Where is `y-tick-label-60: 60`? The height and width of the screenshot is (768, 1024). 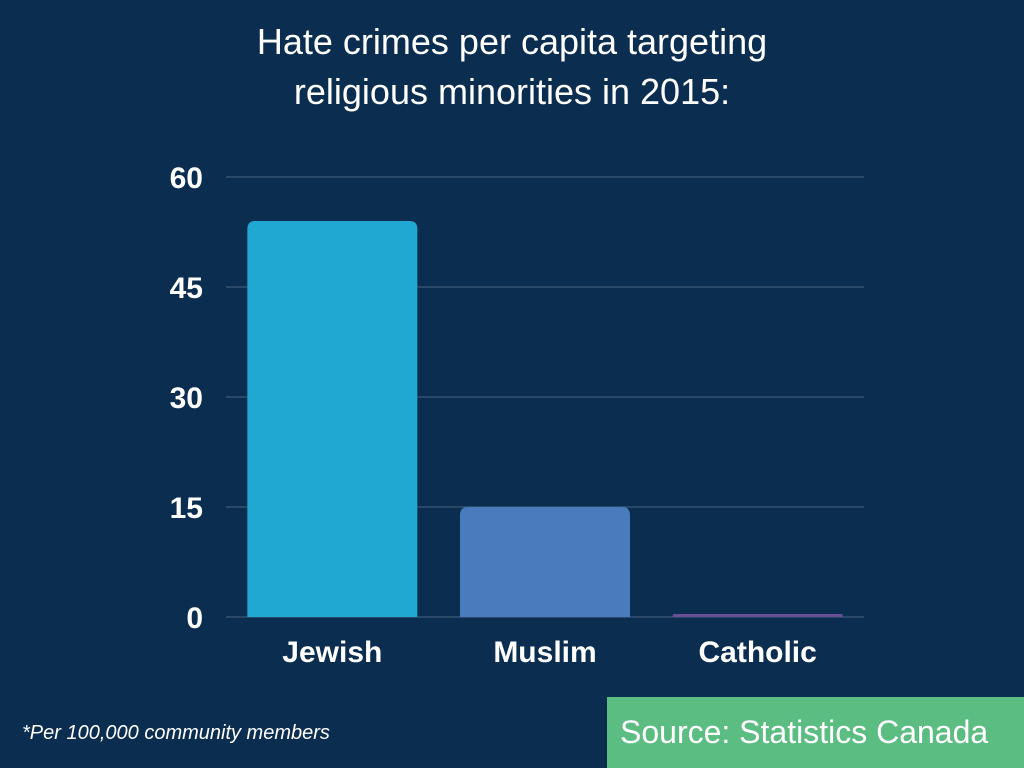
y-tick-label-60: 60 is located at coordinates (186, 178).